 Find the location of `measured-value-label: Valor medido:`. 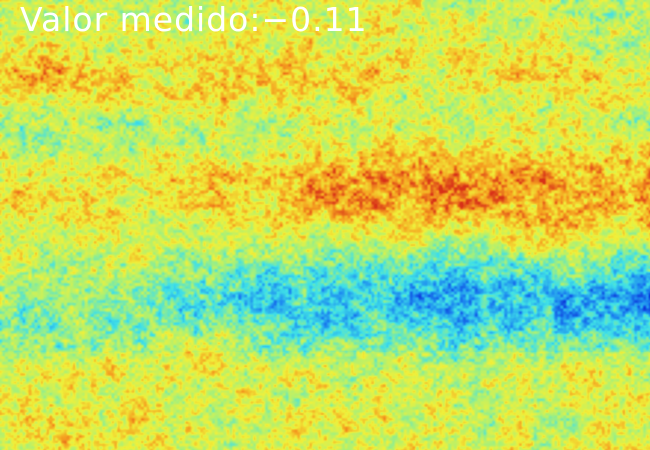

measured-value-label: Valor medido: is located at coordinates (141, 19).